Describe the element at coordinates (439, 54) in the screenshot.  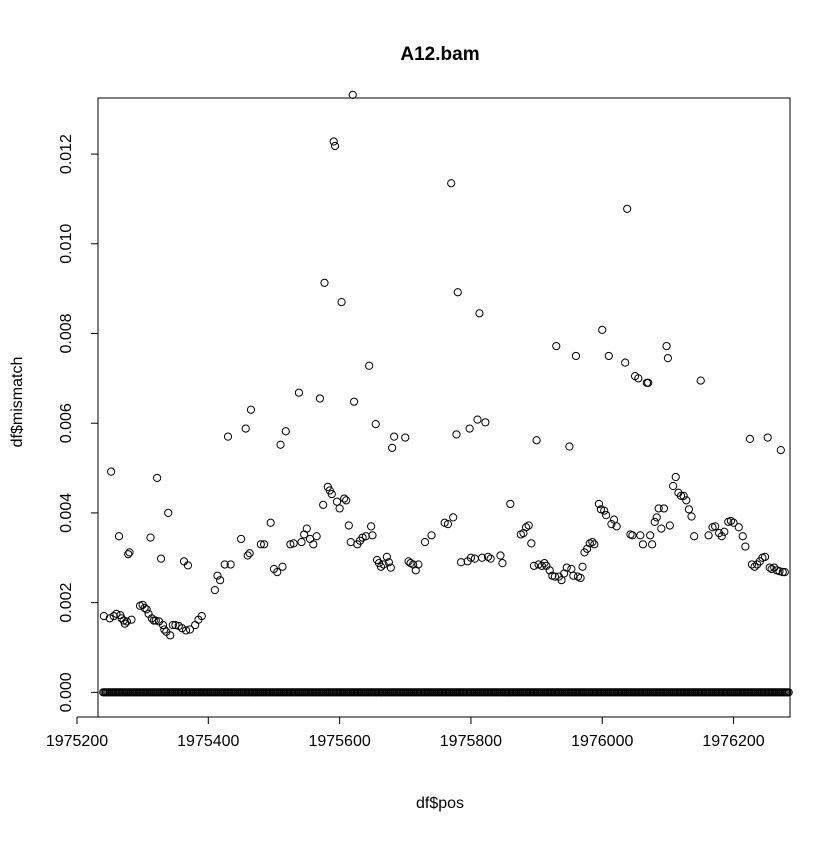
I see `chart-title: A12.bam` at that location.